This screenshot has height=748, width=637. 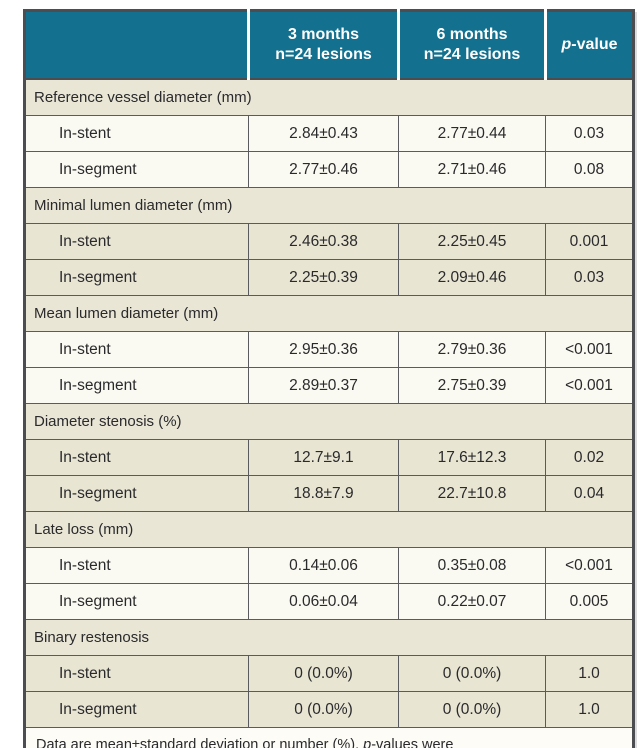 I want to click on value-3-months: 0.06±0.04, so click(x=323, y=601).